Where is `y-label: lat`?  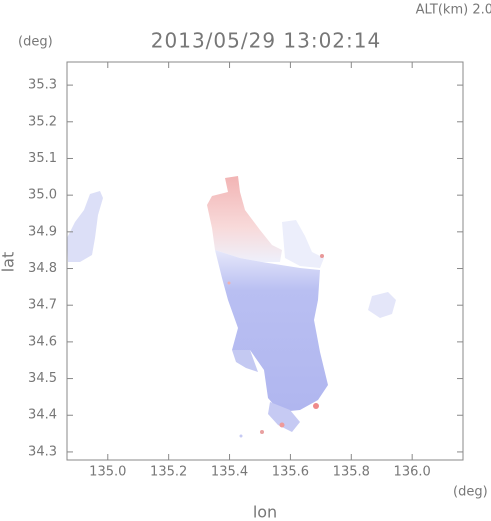
y-label: lat is located at coordinates (9, 262).